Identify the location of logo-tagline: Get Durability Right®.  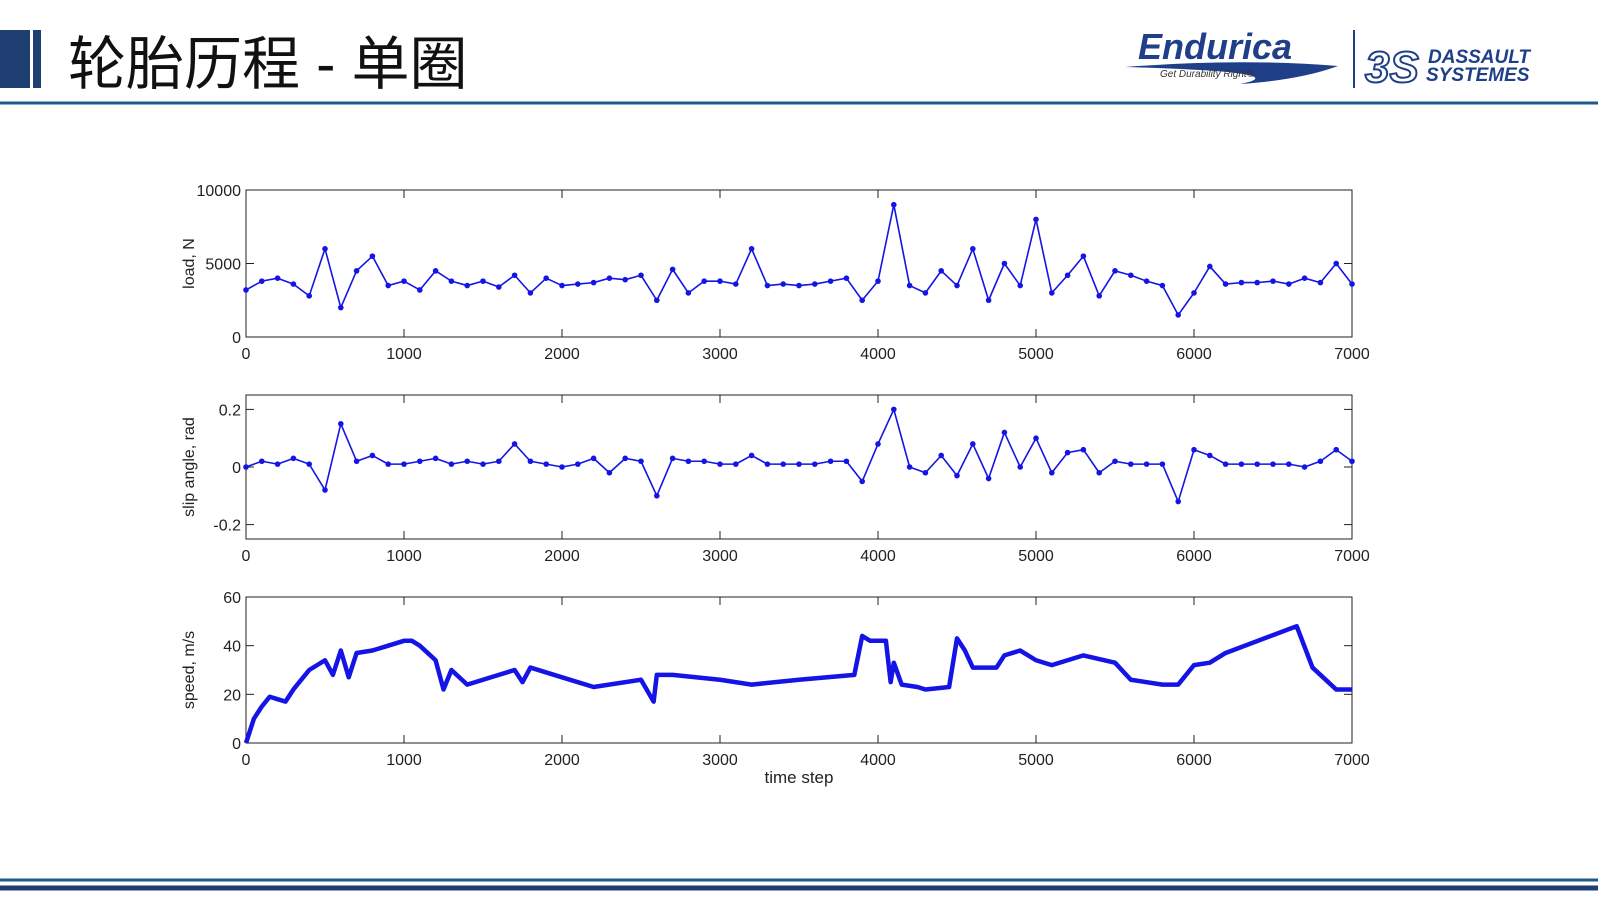
(1207, 74).